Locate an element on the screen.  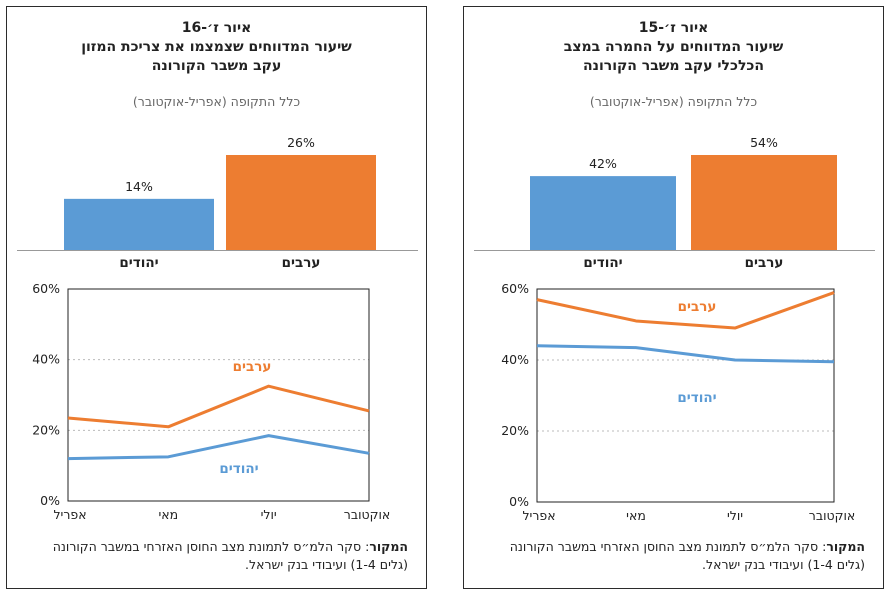
figure-title-line-1: שיעור המדווחים שצמצמו את צריכת המזון is located at coordinates (216, 47).